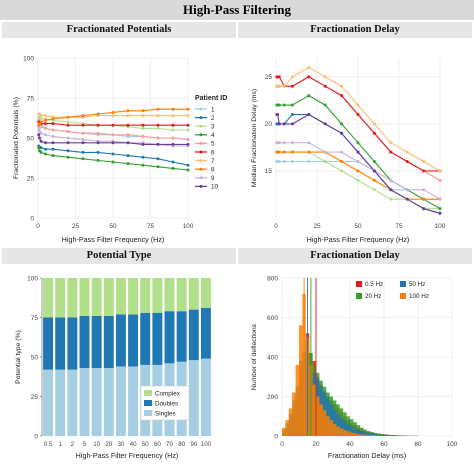 Image resolution: width=474 pixels, height=465 pixels. What do you see at coordinates (269, 124) in the screenshot?
I see `y-tick-label: 20` at bounding box center [269, 124].